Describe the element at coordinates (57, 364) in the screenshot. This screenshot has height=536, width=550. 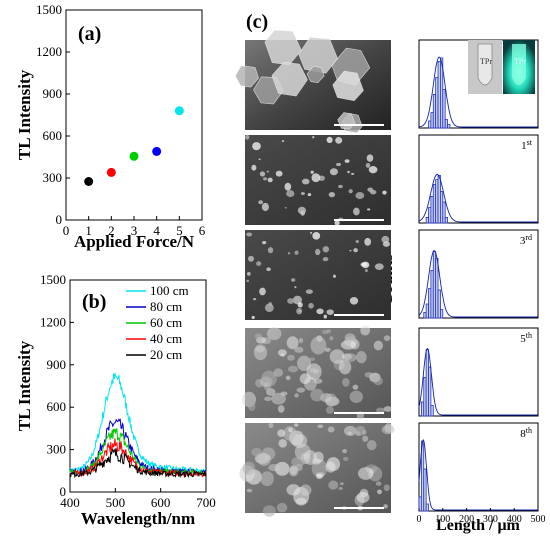
I see `b-ytick-label: 900` at that location.